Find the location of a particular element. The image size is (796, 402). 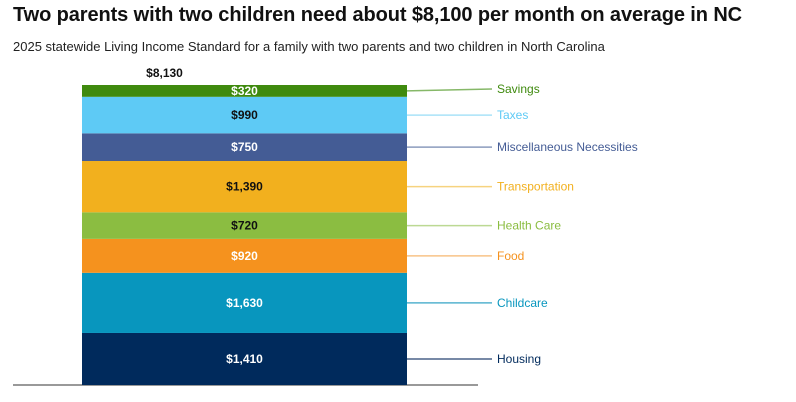

legend-label-miscellaneous-necessities: Miscellaneous Necessities is located at coordinates (567, 147).